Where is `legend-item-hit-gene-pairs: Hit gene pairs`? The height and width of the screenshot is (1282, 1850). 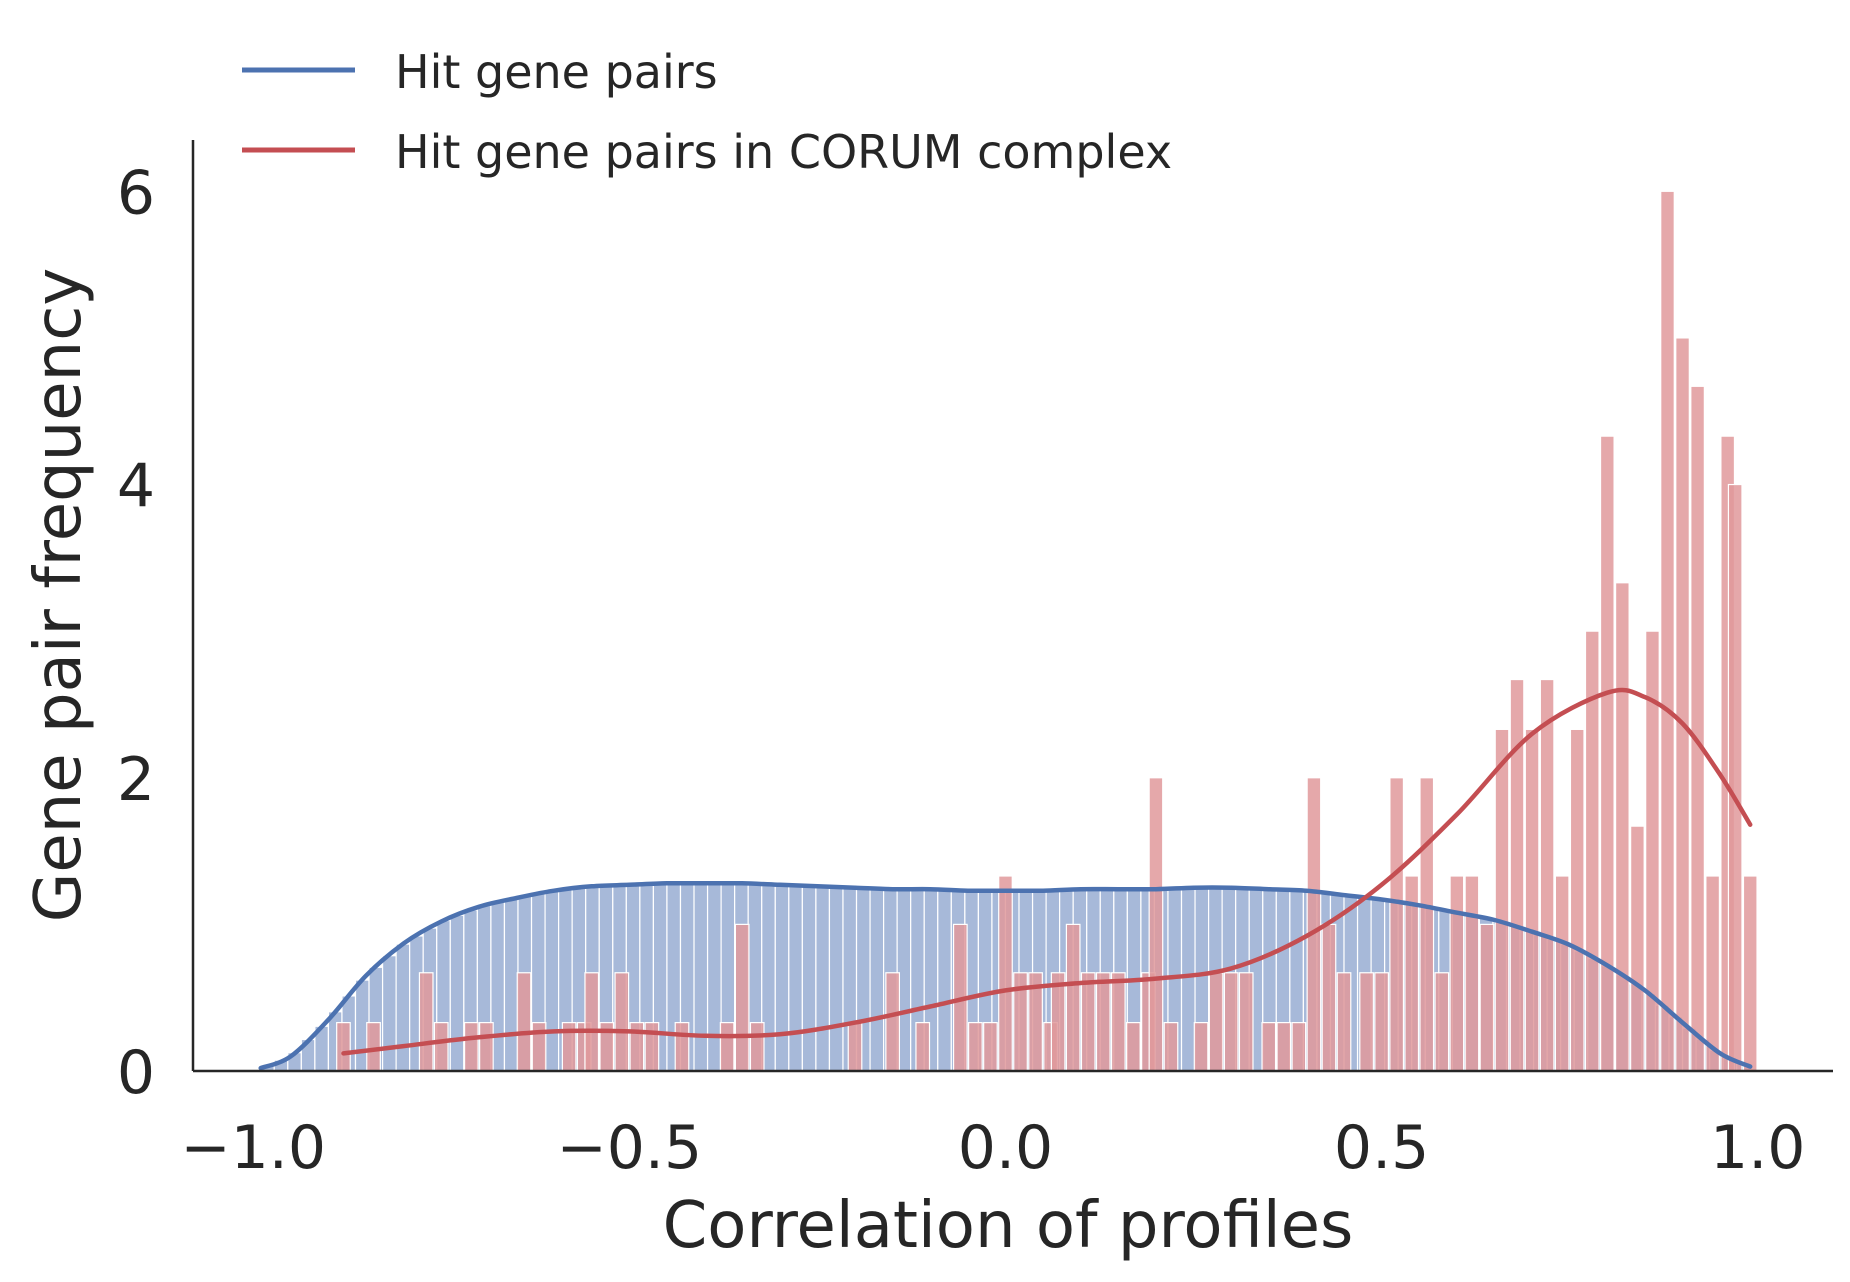 legend-item-hit-gene-pairs: Hit gene pairs is located at coordinates (480, 72).